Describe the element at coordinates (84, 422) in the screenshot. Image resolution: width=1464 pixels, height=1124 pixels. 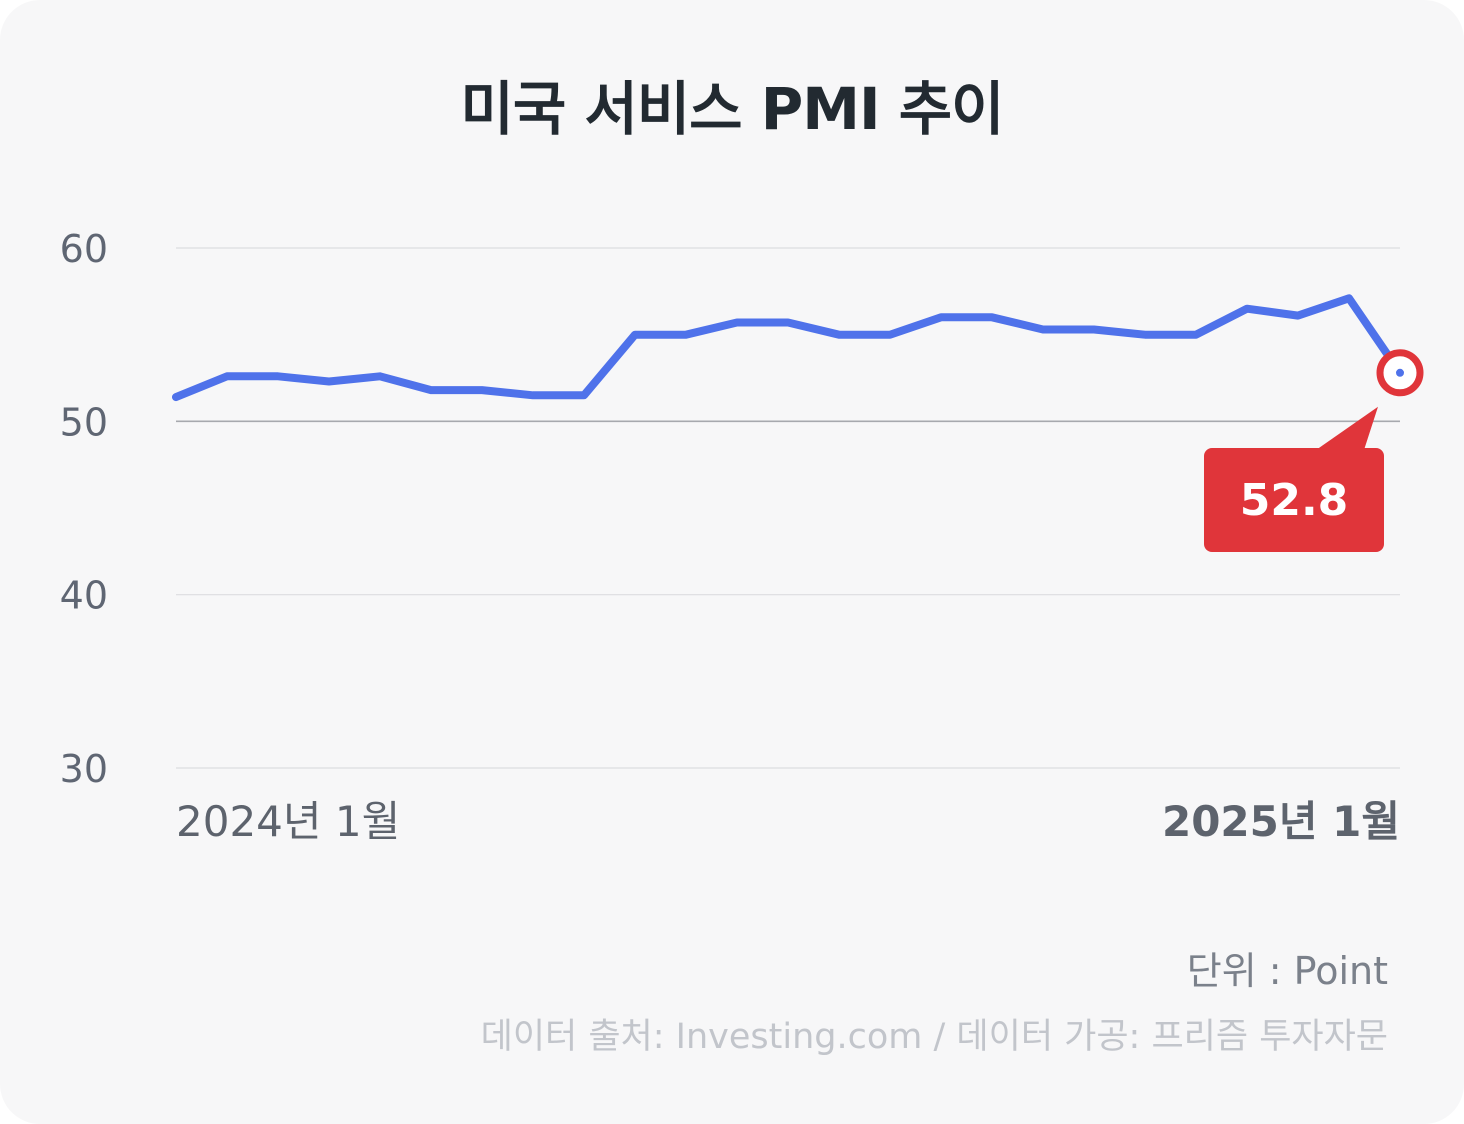
I see `y-tick-label-50: 50` at that location.